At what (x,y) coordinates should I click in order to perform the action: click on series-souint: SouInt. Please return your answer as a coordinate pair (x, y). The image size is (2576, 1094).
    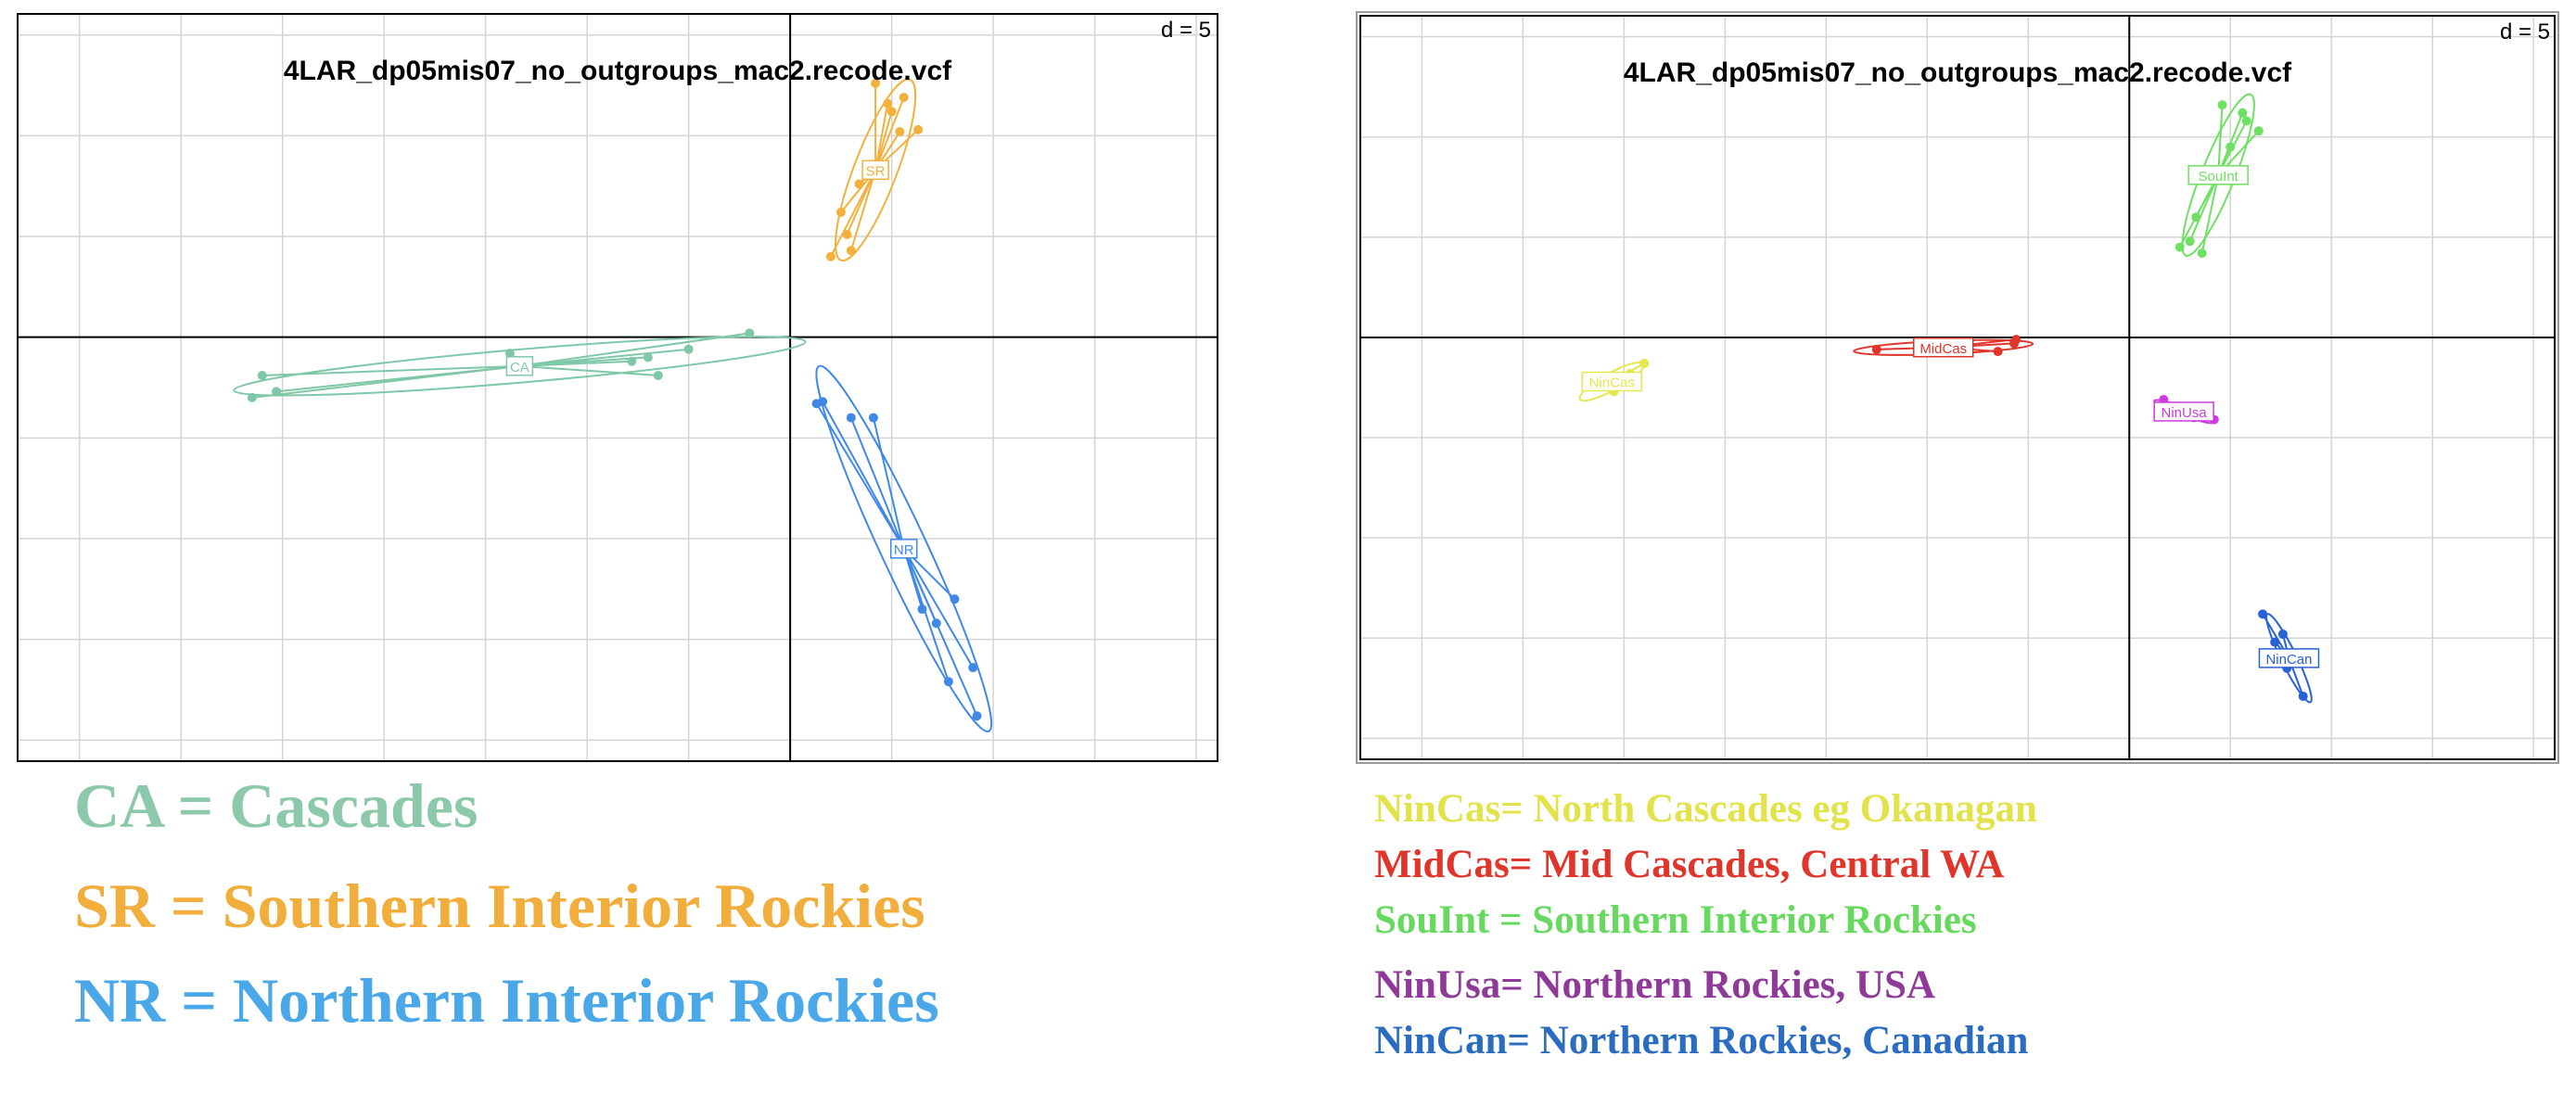
    Looking at the image, I should click on (2219, 176).